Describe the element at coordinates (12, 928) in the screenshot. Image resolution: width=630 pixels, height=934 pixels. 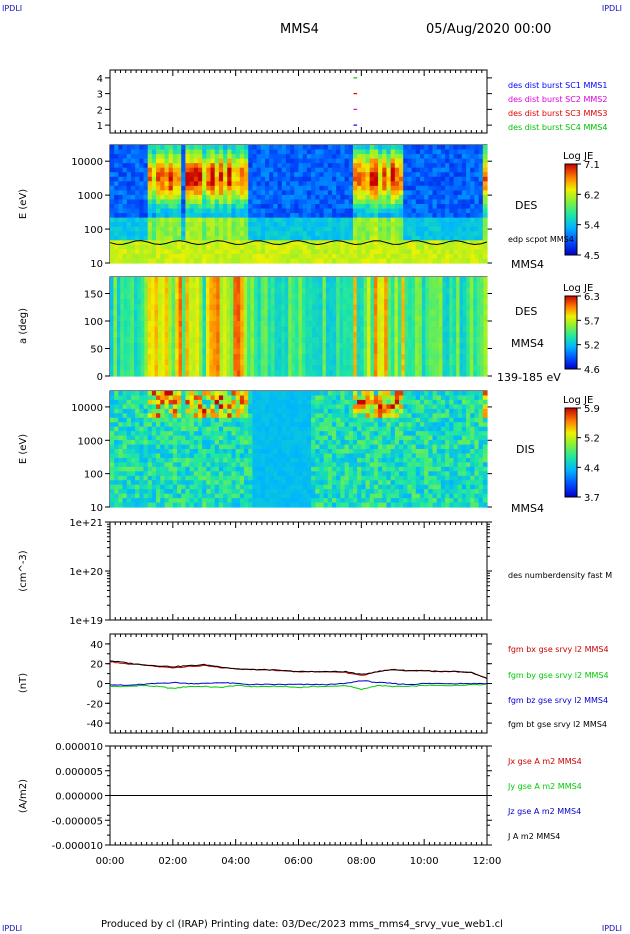
I see `corner-mark-bottom-left: IPDLI` at that location.